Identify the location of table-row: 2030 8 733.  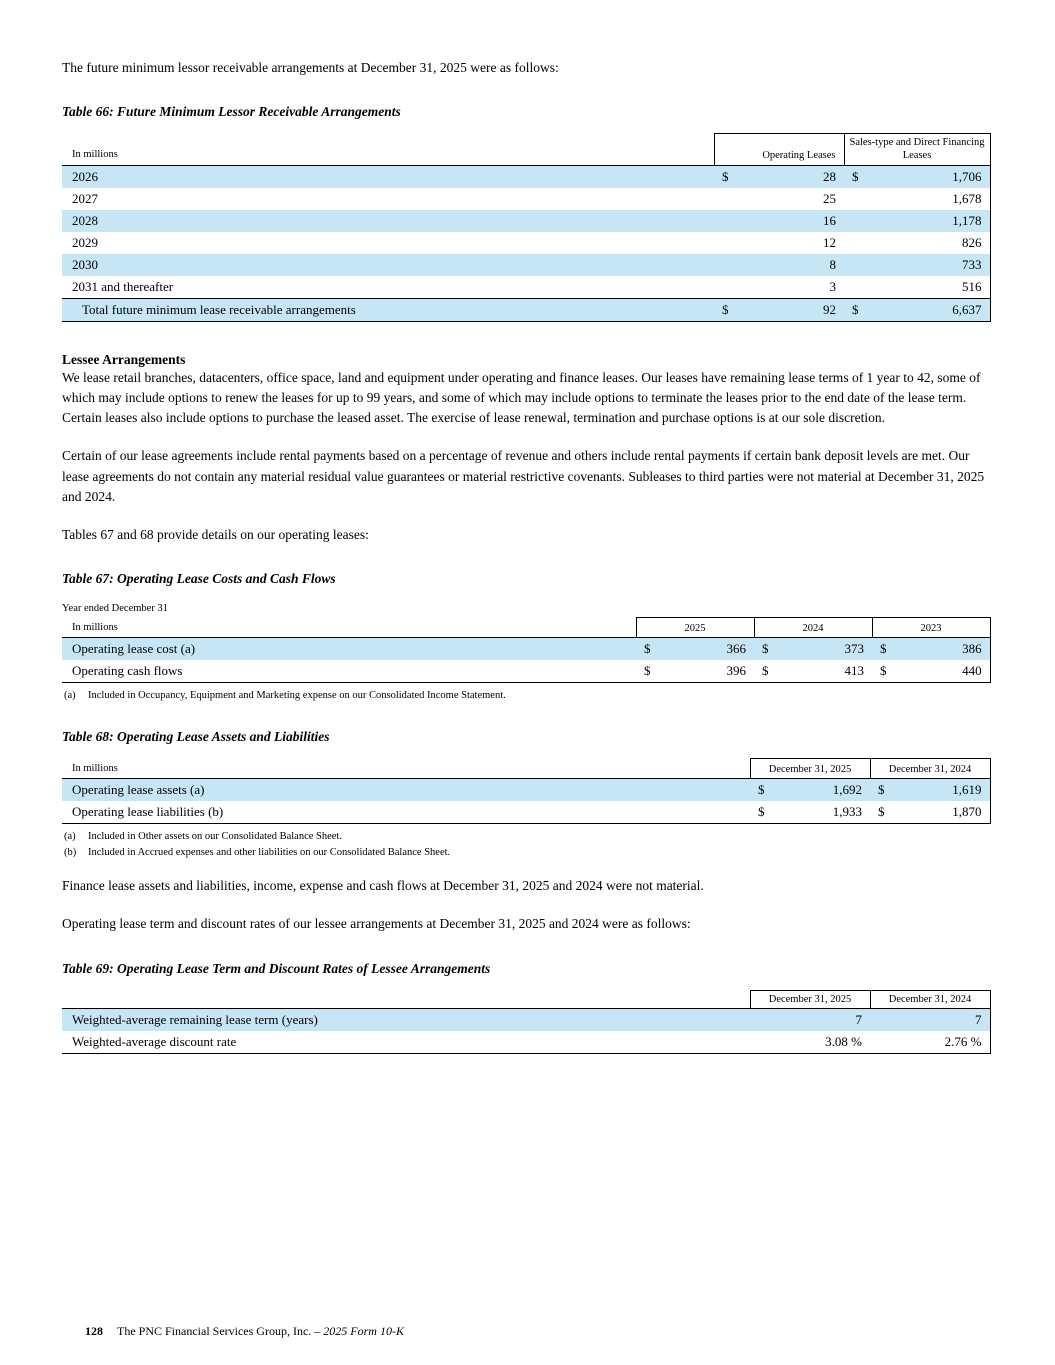
(526, 264).